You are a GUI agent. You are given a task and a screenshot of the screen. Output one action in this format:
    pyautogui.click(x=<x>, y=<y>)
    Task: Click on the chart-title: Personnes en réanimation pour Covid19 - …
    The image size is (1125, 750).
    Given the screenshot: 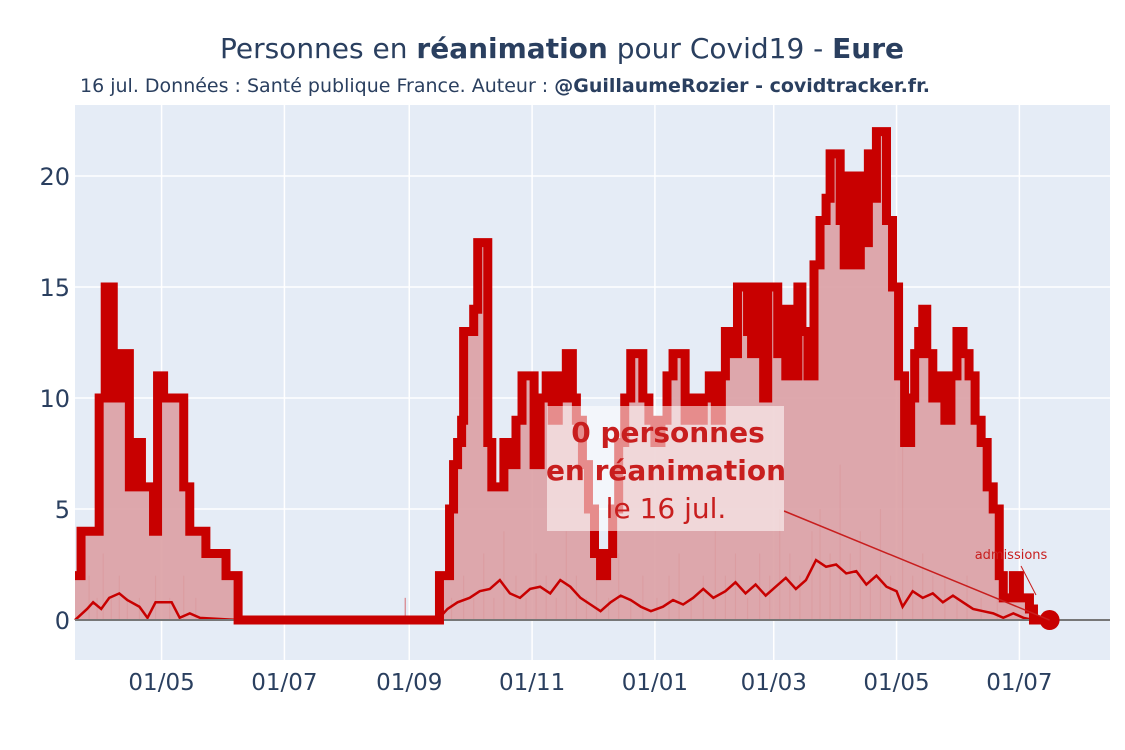 What is the action you would take?
    pyautogui.click(x=562, y=48)
    